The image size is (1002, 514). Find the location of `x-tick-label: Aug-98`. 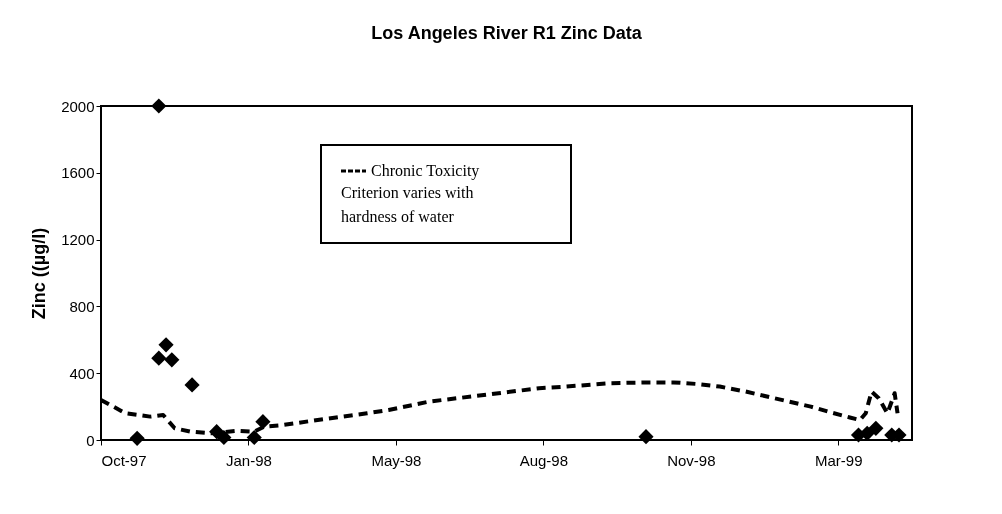

x-tick-label: Aug-98 is located at coordinates (544, 460).